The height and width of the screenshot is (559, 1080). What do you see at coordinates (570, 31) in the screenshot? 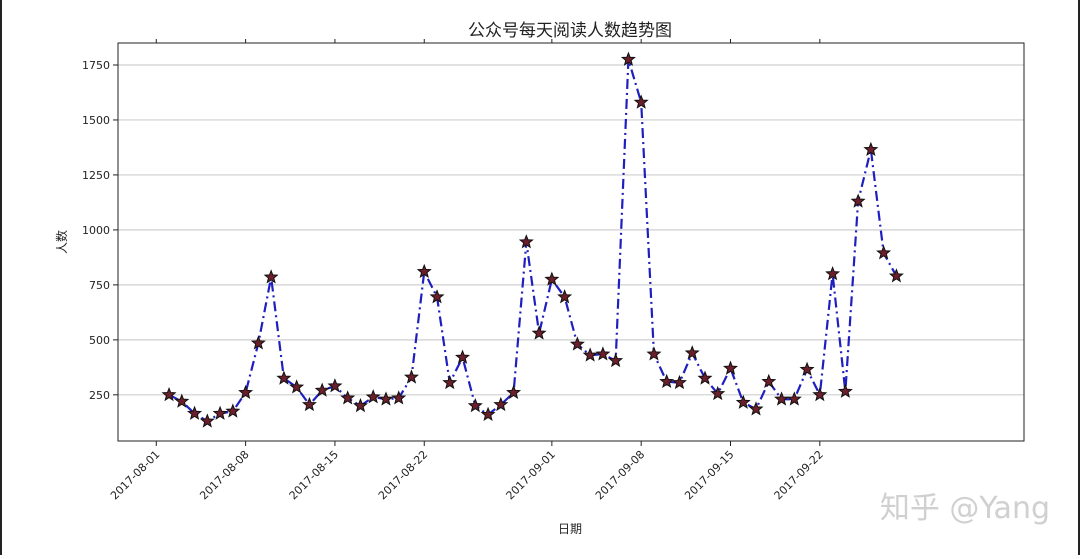
I see `chart-title: 公众号每天阅读人数趋势图` at bounding box center [570, 31].